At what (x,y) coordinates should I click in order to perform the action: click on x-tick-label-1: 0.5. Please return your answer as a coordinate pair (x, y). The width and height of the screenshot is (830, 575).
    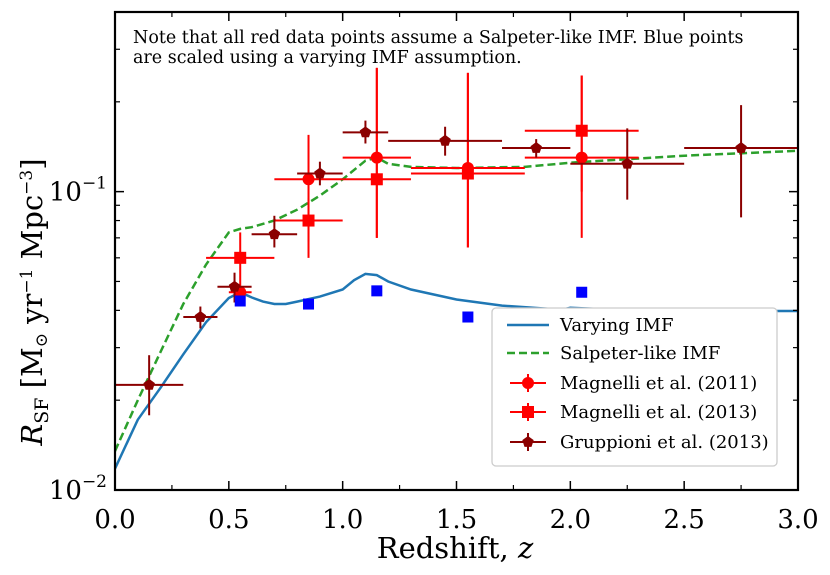
    Looking at the image, I should click on (228, 520).